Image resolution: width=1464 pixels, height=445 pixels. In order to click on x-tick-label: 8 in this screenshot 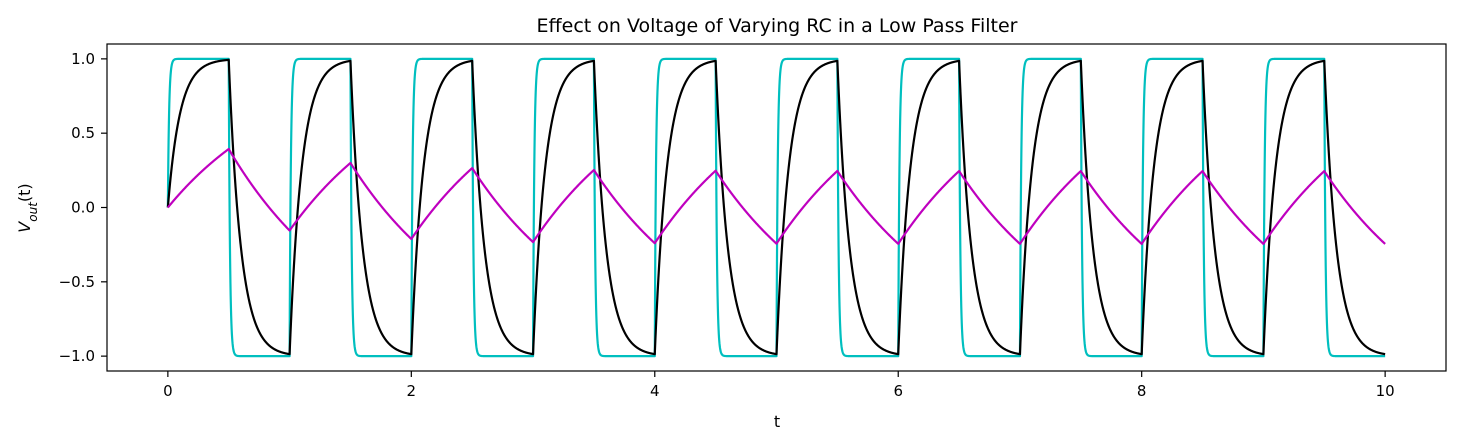, I will do `click(1142, 391)`.